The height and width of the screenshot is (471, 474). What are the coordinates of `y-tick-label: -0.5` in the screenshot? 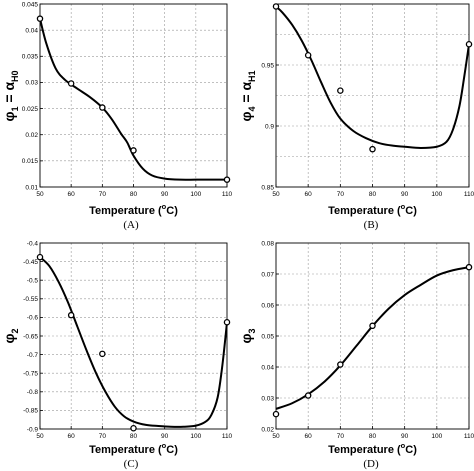 It's located at (33, 281).